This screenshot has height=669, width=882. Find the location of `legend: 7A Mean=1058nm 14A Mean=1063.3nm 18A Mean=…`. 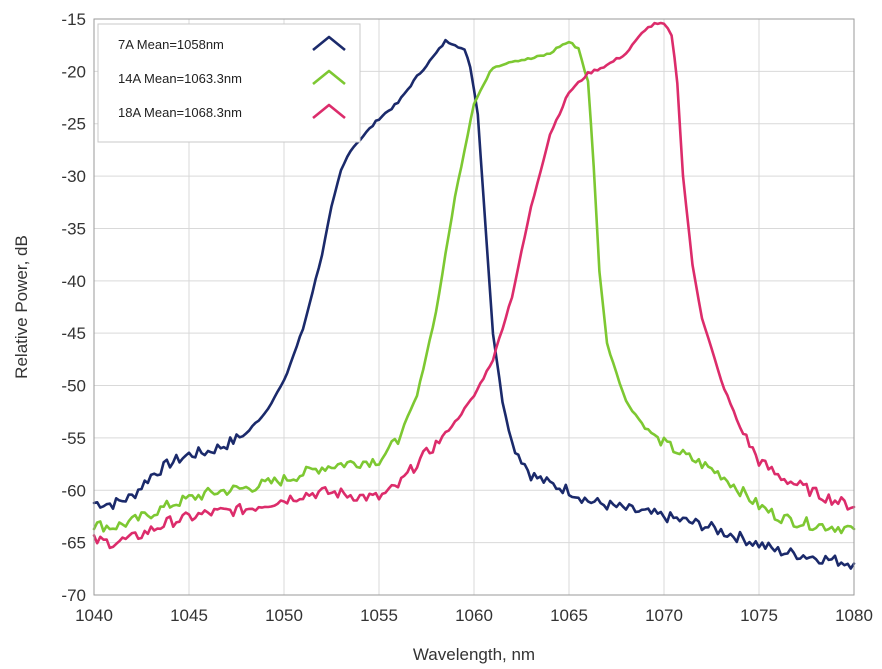

legend: 7A Mean=1058nm 14A Mean=1063.3nm 18A Mean=… is located at coordinates (229, 83).